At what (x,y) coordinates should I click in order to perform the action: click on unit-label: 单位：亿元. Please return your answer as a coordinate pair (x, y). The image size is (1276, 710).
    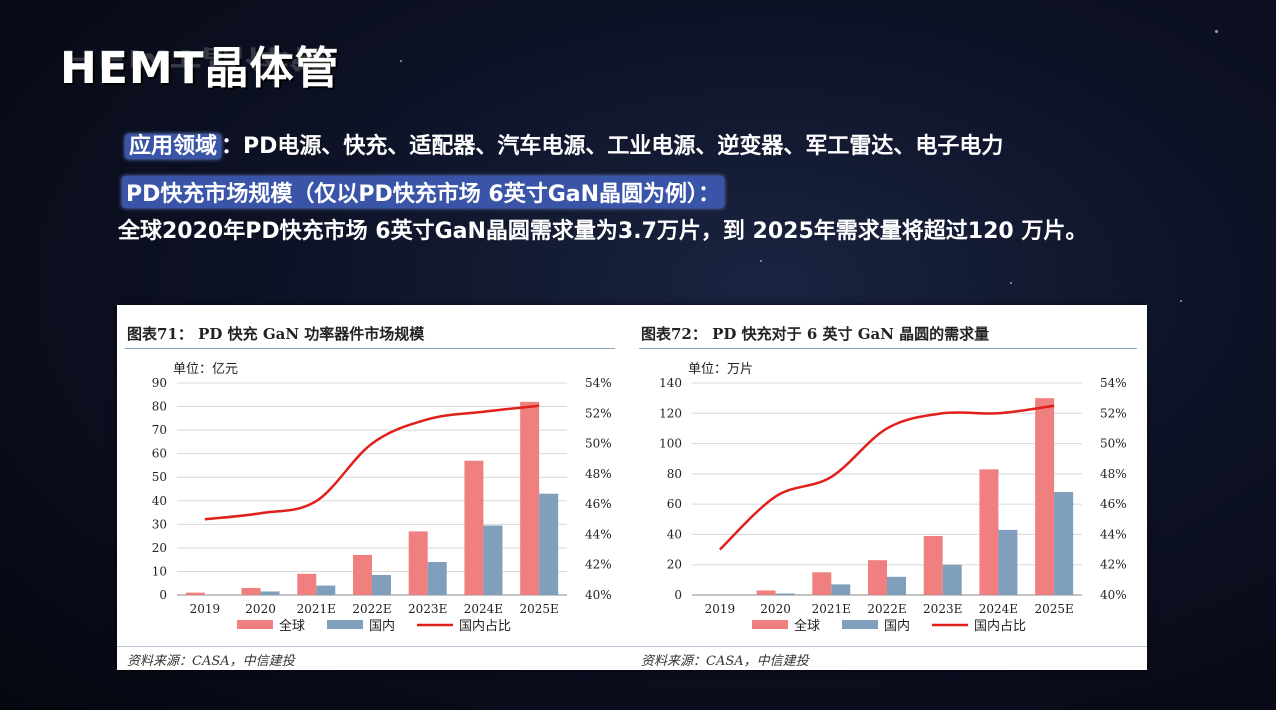
    Looking at the image, I should click on (205, 369).